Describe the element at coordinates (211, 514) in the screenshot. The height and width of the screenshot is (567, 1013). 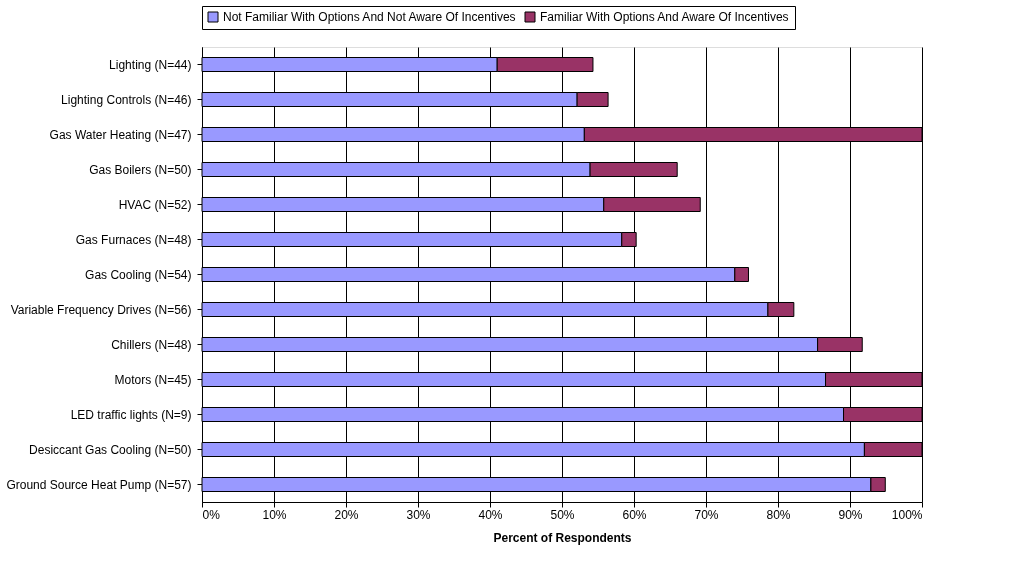
I see `x-tick-label: 0%` at that location.